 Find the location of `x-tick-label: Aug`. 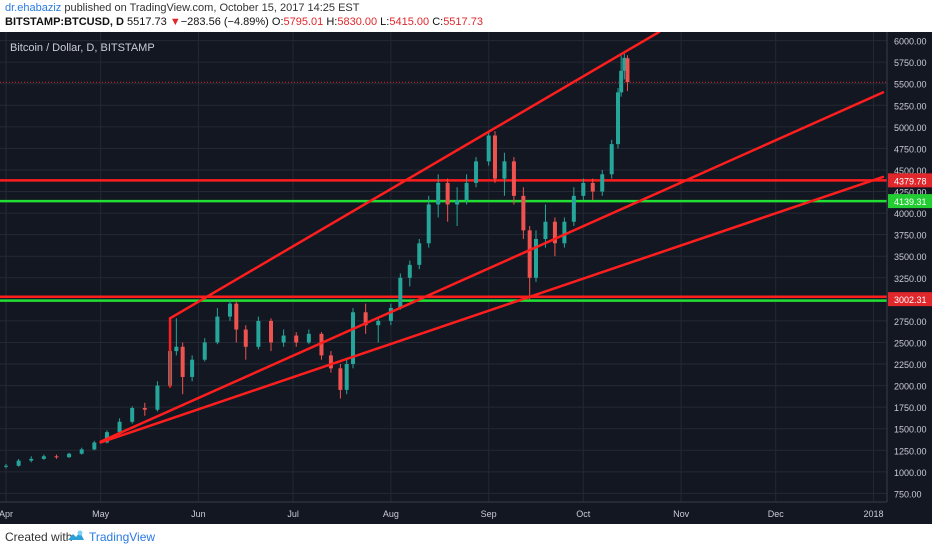

x-tick-label: Aug is located at coordinates (391, 514).